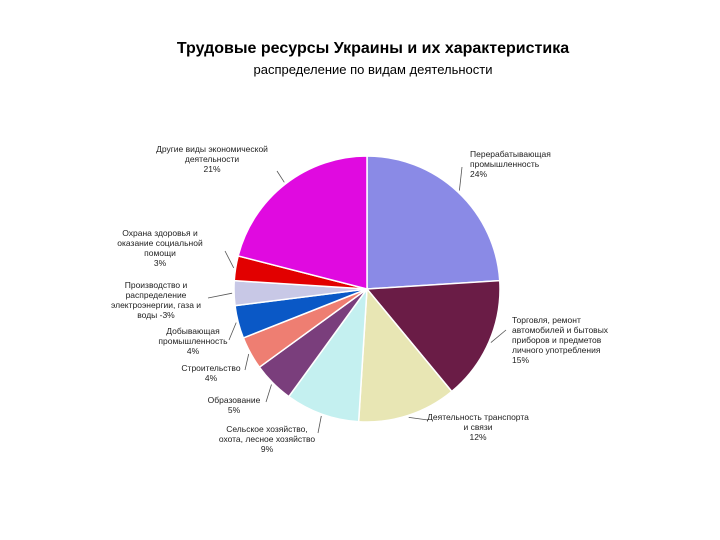  I want to click on chart-subtitle: распределение по видам деятельности, so click(373, 69).